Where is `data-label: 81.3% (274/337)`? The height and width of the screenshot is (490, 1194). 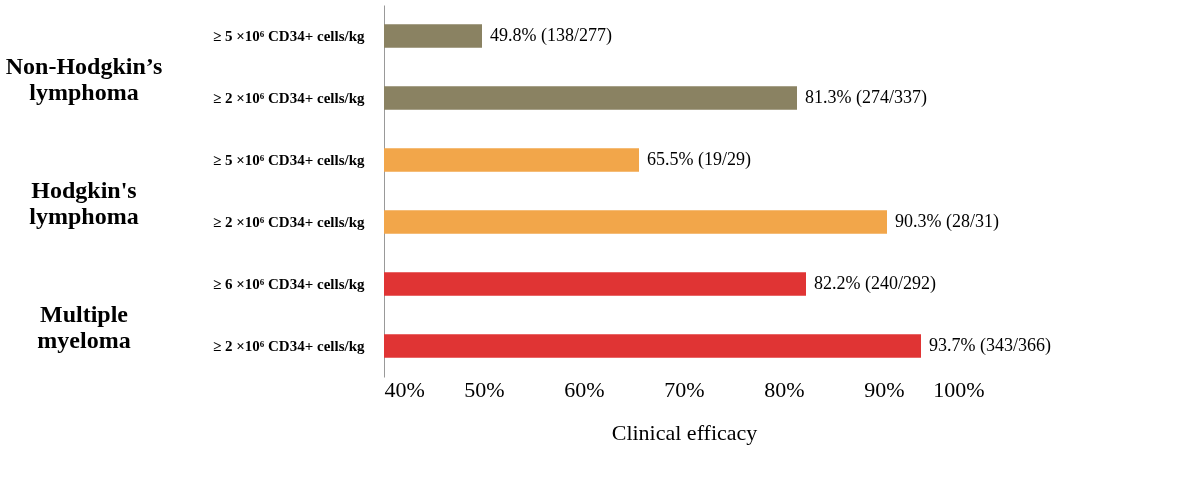
data-label: 81.3% (274/337) is located at coordinates (866, 97).